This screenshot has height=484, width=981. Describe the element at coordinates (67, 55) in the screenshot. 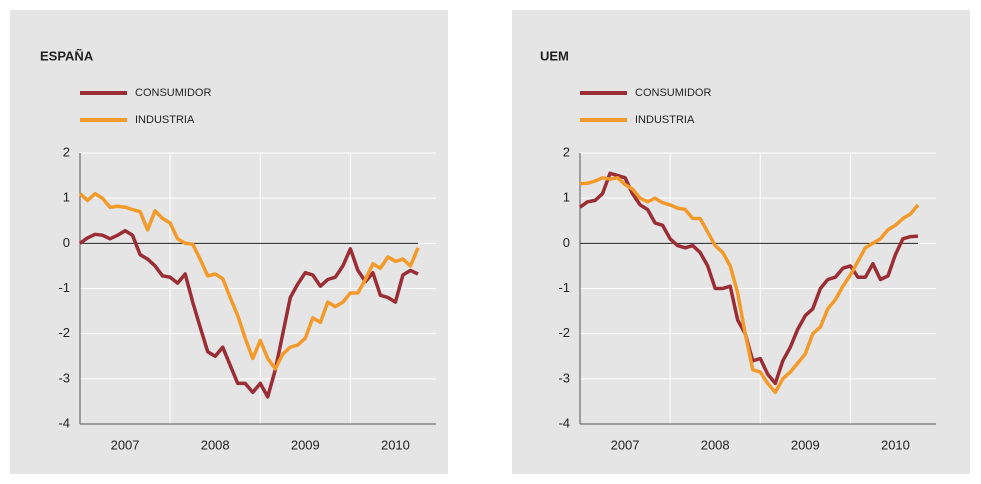

I see `chart-title: ESPAÑA` at that location.